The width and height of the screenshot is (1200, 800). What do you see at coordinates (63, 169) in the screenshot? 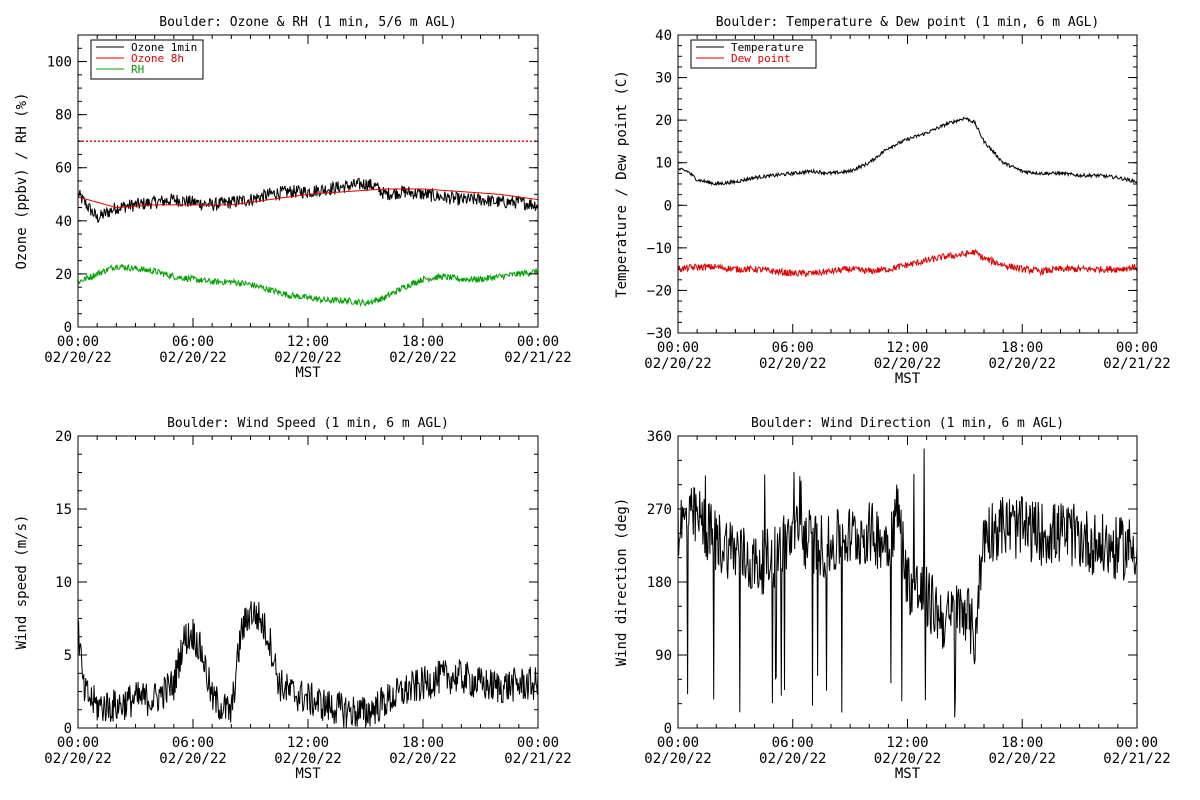
I see `y-tick-label: 60` at bounding box center [63, 169].